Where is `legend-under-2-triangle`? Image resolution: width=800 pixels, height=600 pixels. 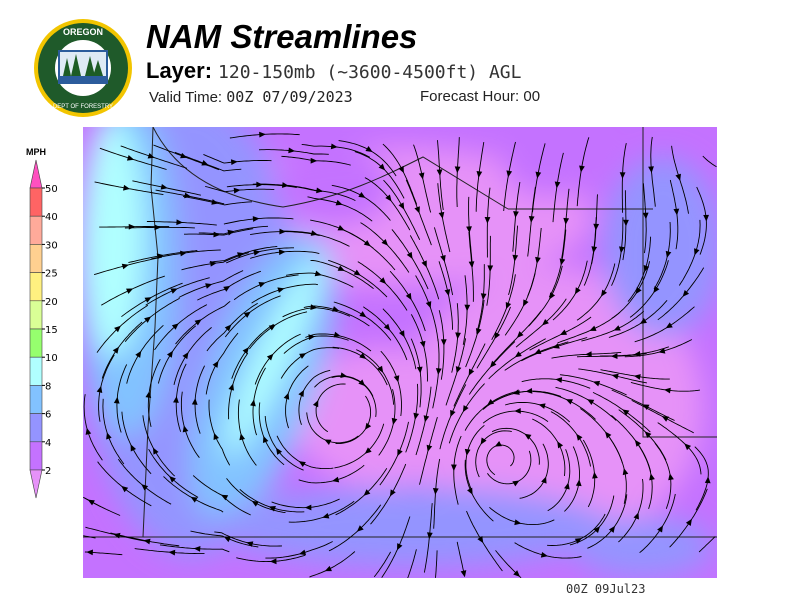
legend-under-2-triangle is located at coordinates (36, 484).